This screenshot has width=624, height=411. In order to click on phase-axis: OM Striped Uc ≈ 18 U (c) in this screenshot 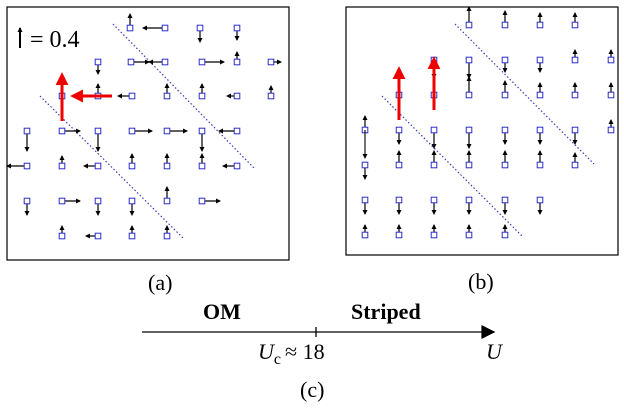, I will do `click(323, 350)`.